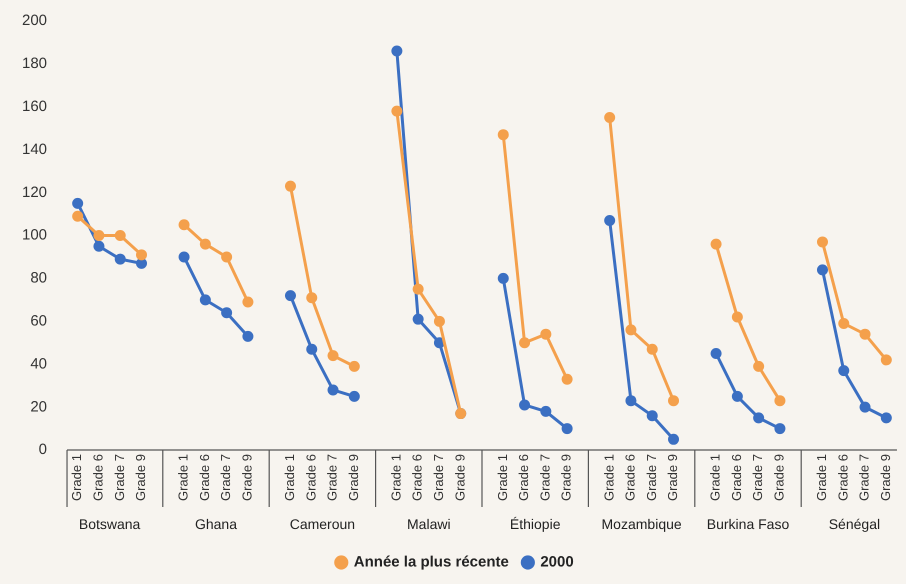 This screenshot has width=906, height=584. I want to click on y-tick-label: 160, so click(35, 106).